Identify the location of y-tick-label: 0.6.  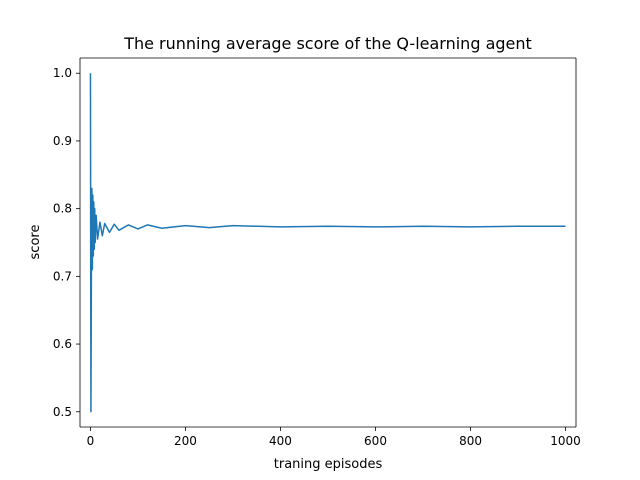
(62, 344).